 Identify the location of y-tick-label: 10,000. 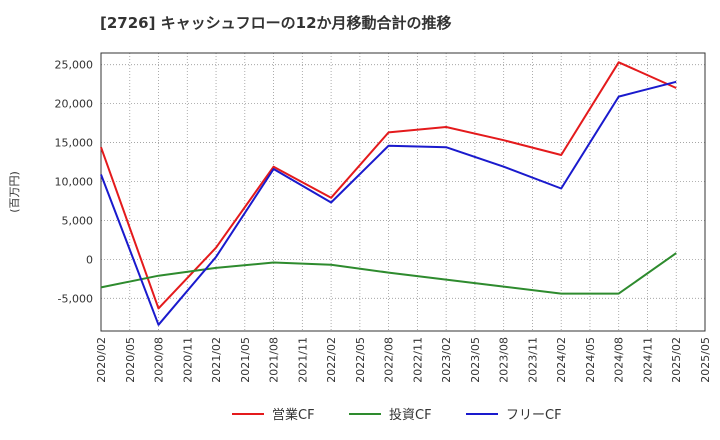
(74, 181).